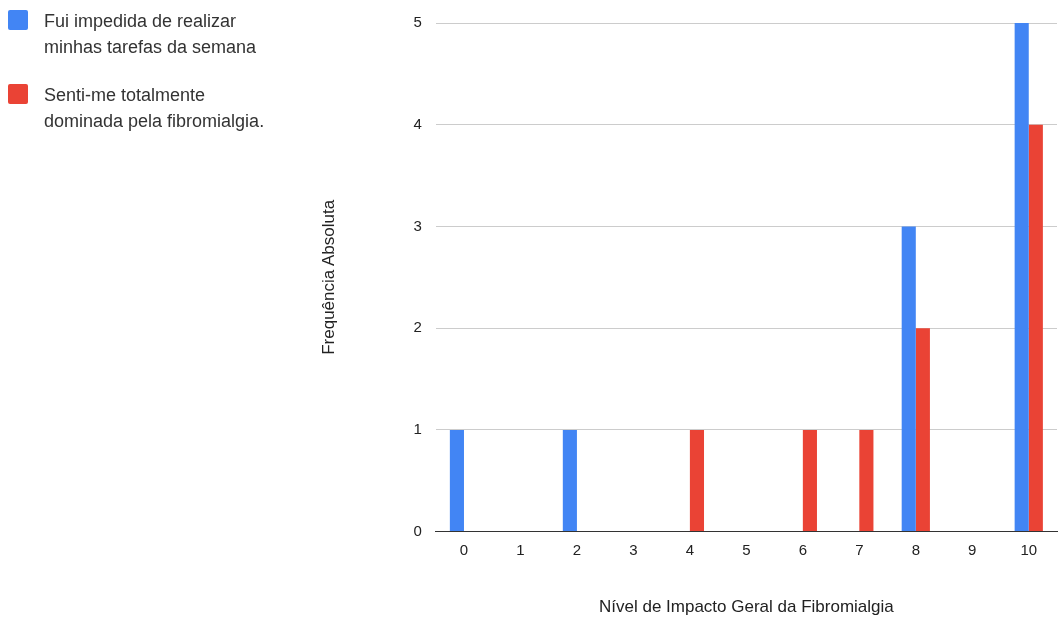 The image size is (1061, 632). I want to click on x-tick-label: 3, so click(633, 549).